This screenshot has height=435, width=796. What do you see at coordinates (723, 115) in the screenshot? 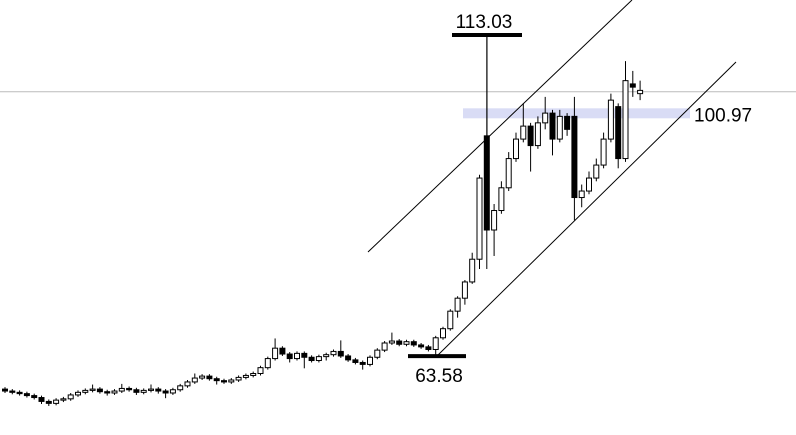
I see `zone-label: 100.97` at bounding box center [723, 115].